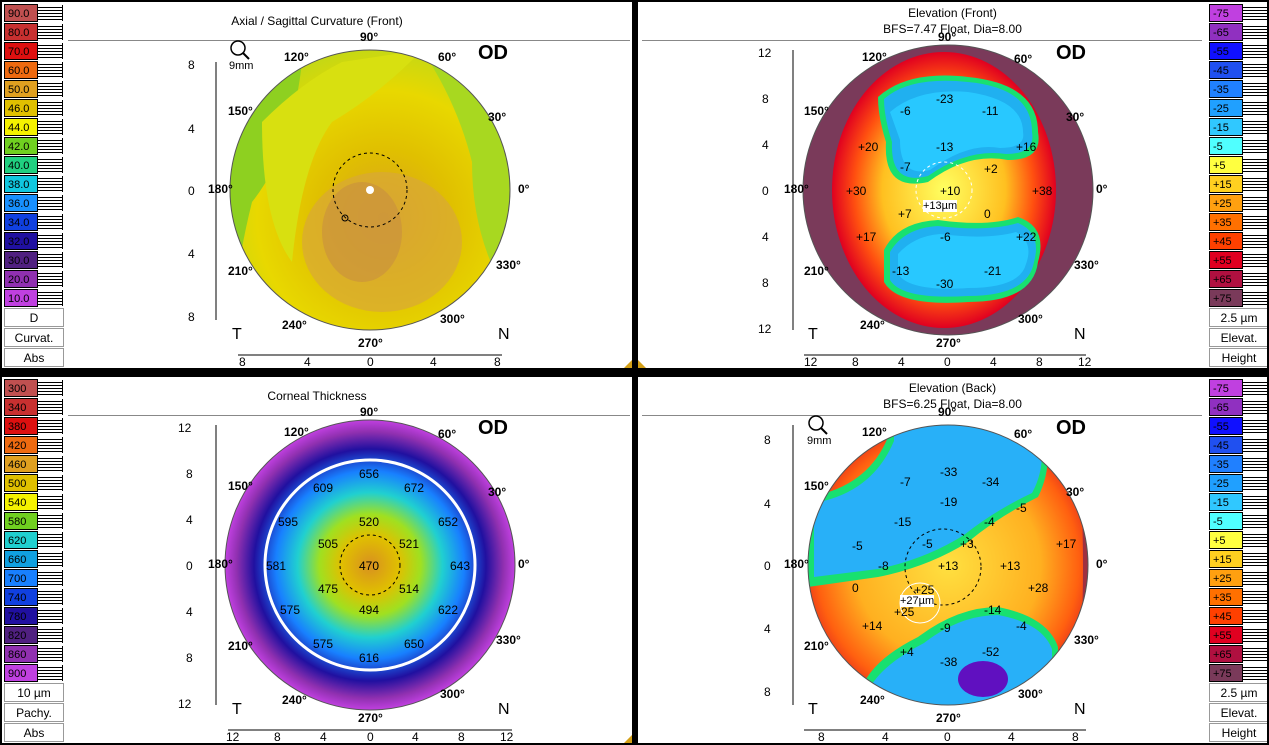  What do you see at coordinates (34, 317) in the screenshot?
I see `legend-unit: D` at bounding box center [34, 317].